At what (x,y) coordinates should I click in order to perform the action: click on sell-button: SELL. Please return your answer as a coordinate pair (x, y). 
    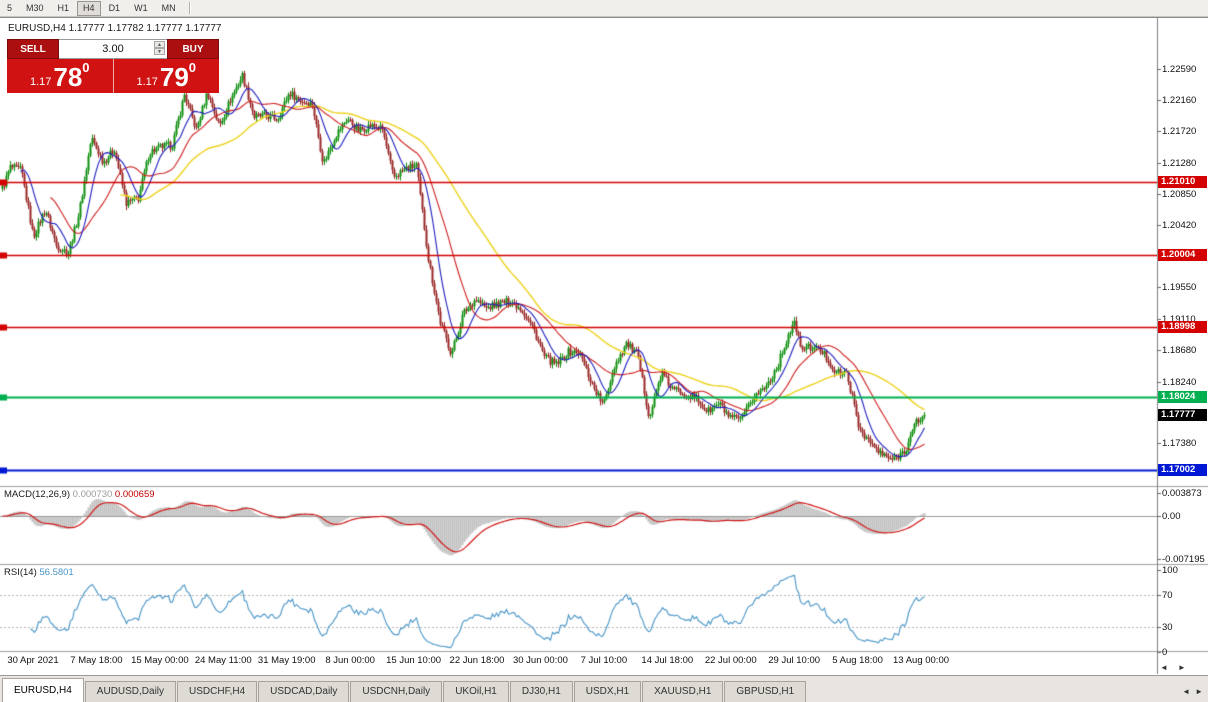
    Looking at the image, I should click on (33, 49).